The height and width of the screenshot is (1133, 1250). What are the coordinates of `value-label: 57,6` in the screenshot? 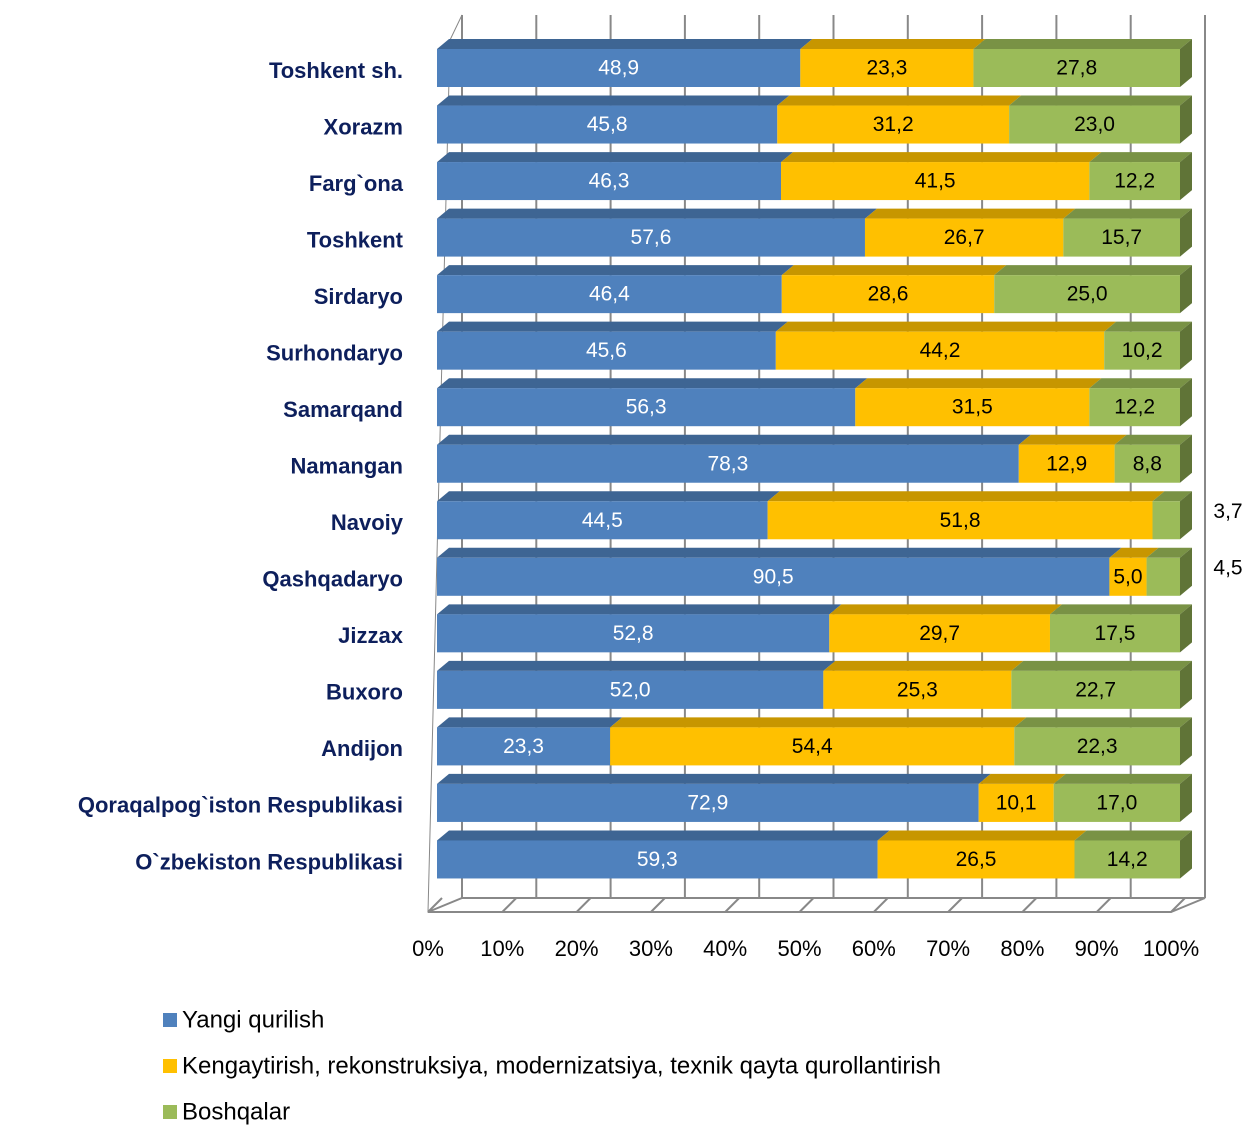 It's located at (651, 237).